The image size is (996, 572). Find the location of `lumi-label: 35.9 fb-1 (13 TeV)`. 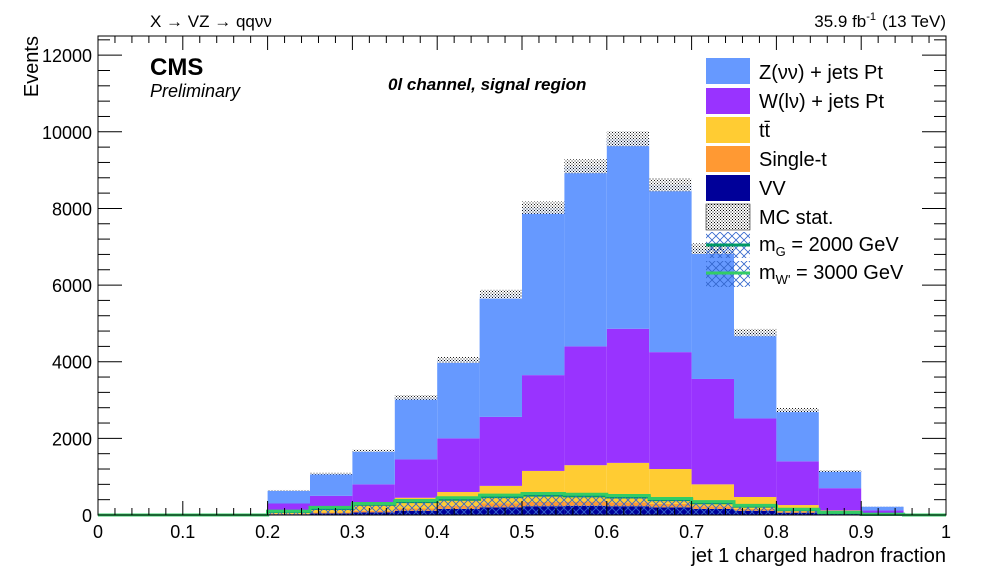

lumi-label: 35.9 fb-1 (13 TeV) is located at coordinates (880, 21).